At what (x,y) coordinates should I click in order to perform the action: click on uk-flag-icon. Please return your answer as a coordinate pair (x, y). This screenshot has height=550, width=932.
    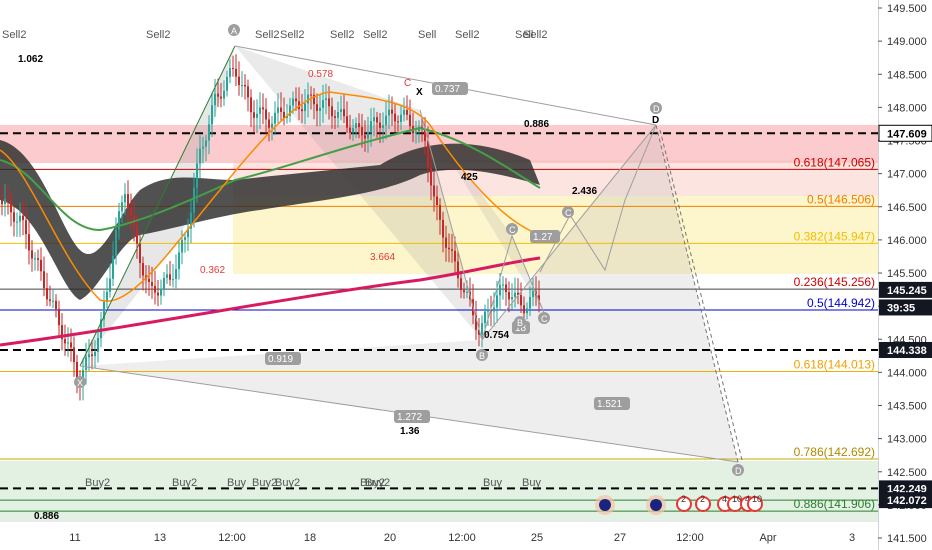
    Looking at the image, I should click on (605, 505).